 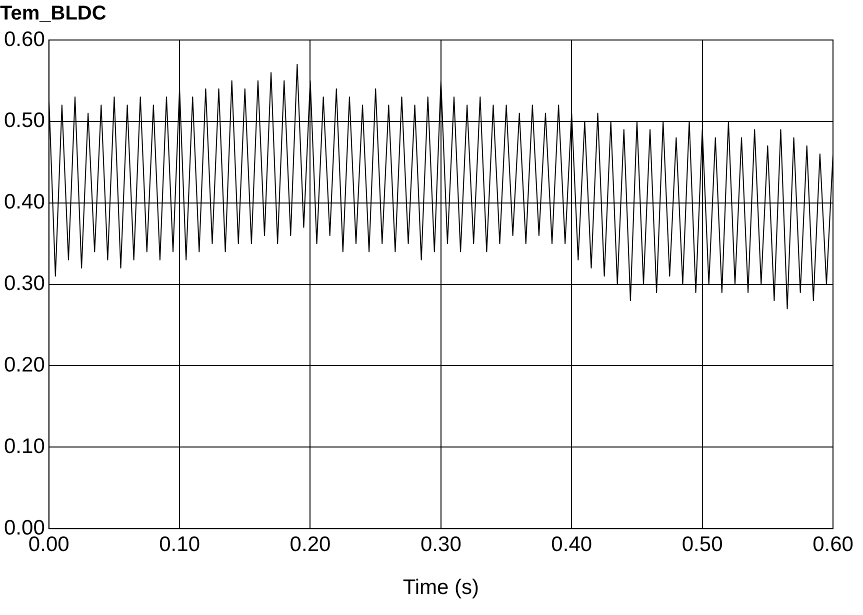 I want to click on y-tick-label: 0.30, so click(x=24, y=284).